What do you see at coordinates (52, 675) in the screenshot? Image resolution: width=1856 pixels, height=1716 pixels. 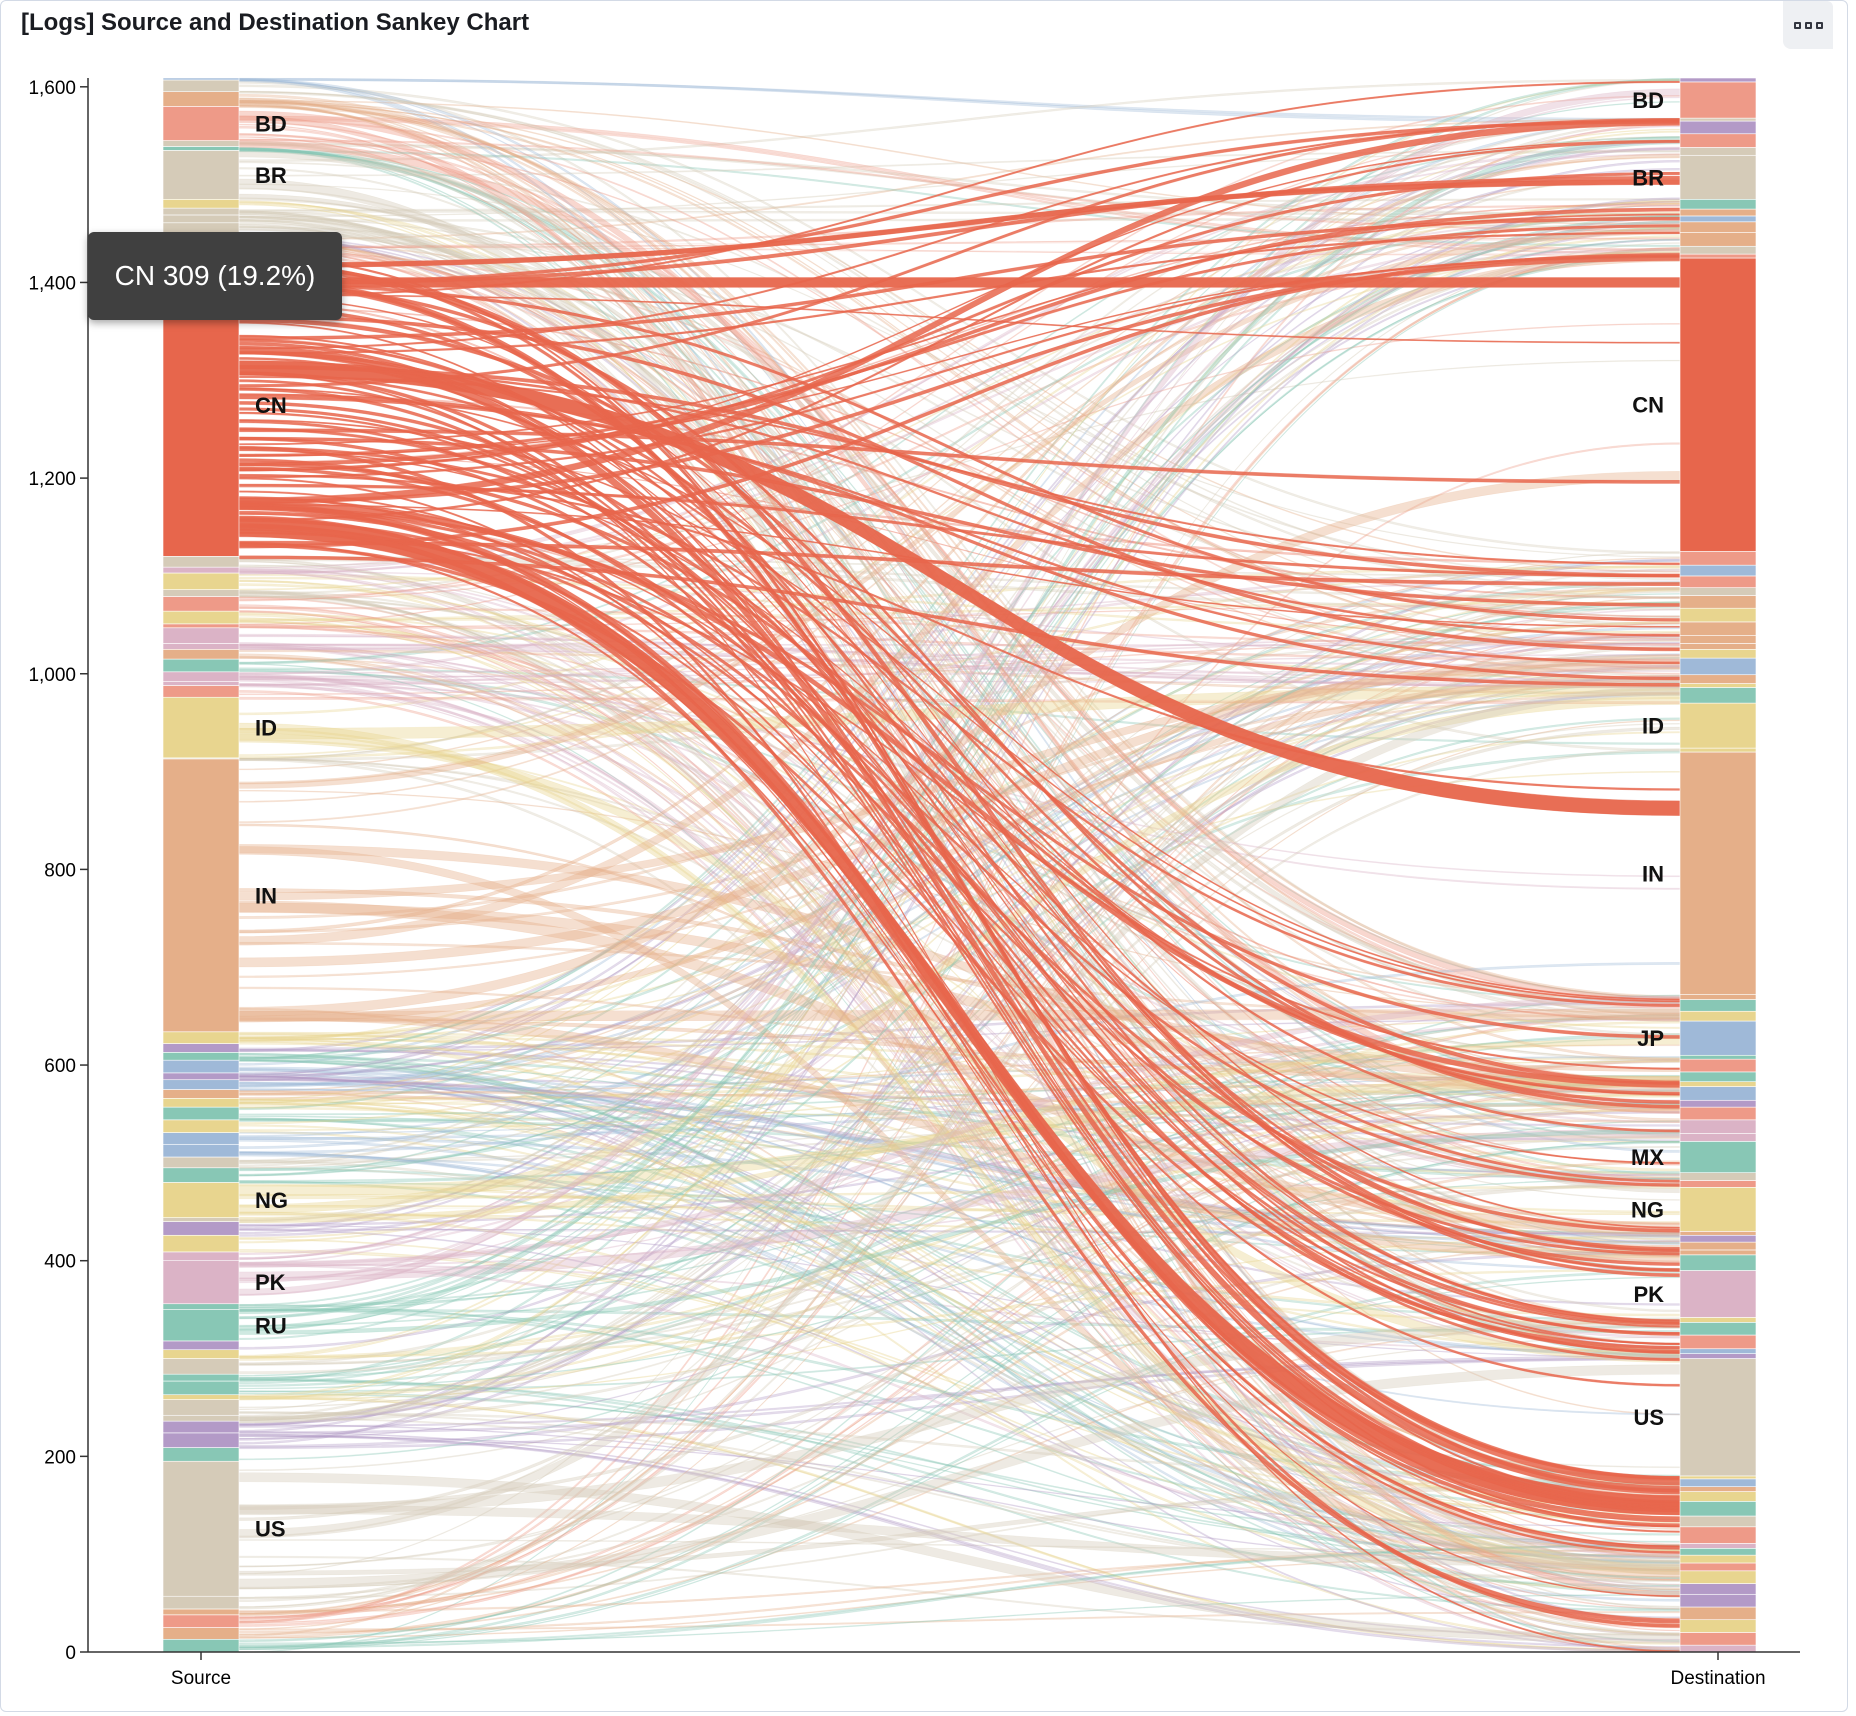 I see `y-tick-label: 1,000` at bounding box center [52, 675].